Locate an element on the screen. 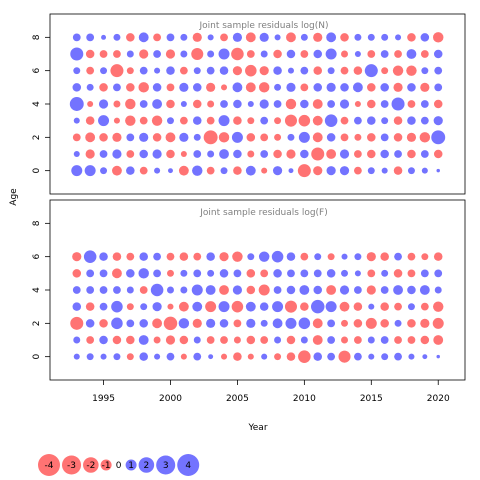 This screenshot has height=480, width=480. y-axis-label: Age is located at coordinates (14, 197).